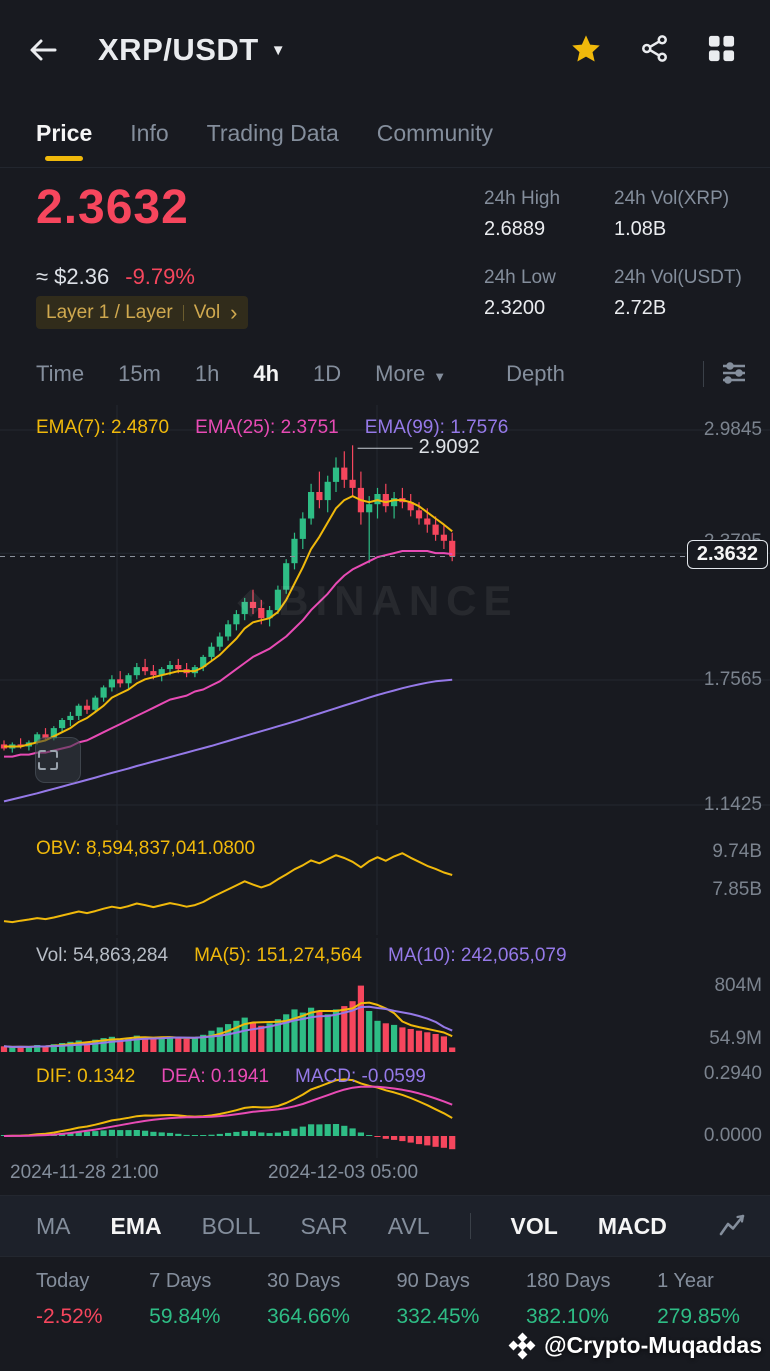 This screenshot has width=770, height=1371. Describe the element at coordinates (698, 1299) in the screenshot. I see `perf-1y: 1 Year 279.85%` at that location.